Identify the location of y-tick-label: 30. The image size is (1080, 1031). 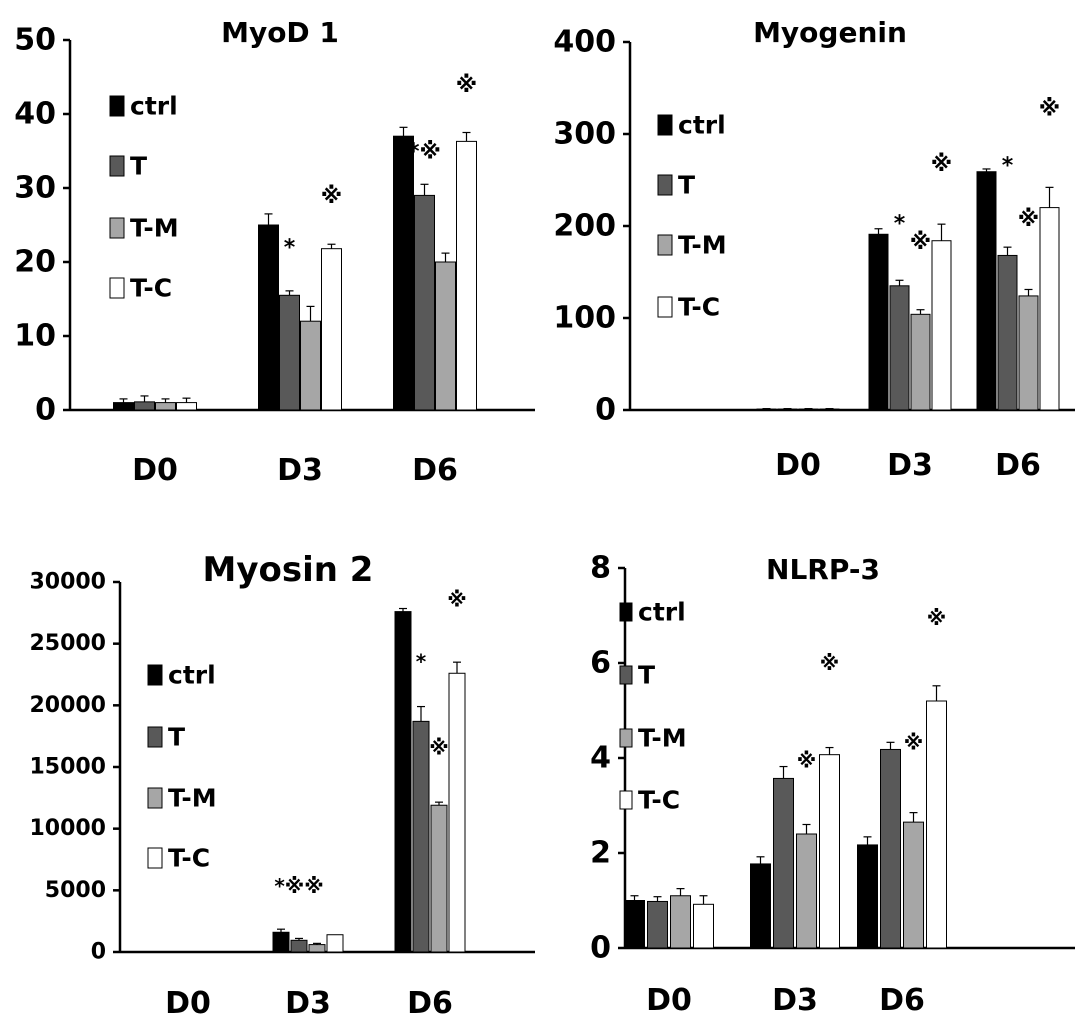
(35, 188).